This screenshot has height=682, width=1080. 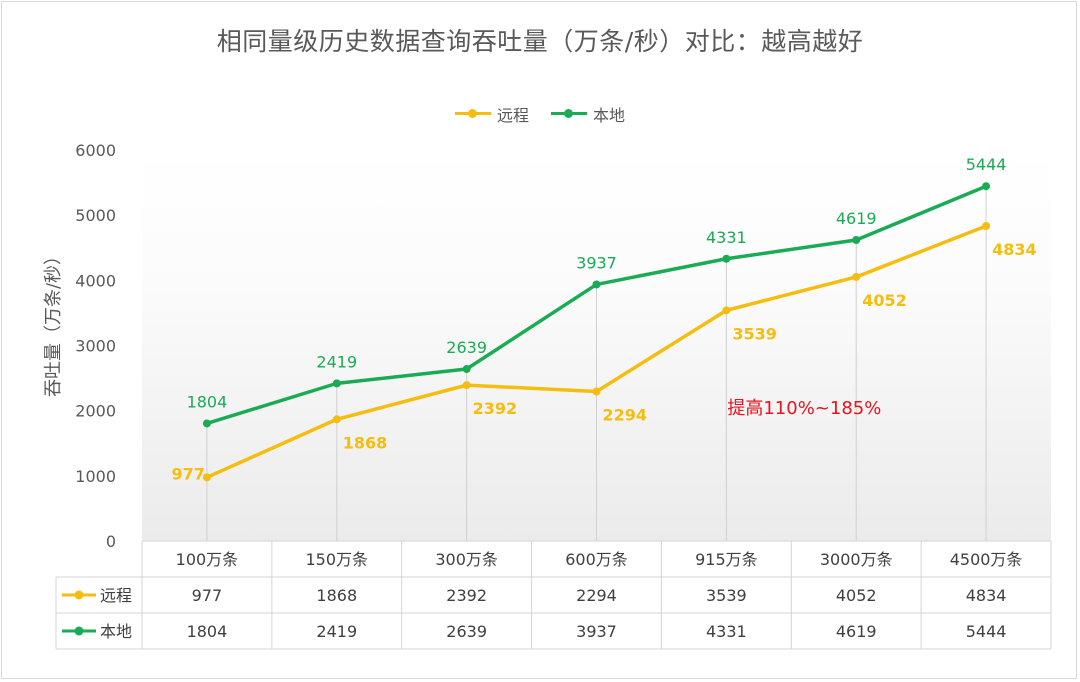 I want to click on legend-item-remote: 远程, so click(x=491, y=114).